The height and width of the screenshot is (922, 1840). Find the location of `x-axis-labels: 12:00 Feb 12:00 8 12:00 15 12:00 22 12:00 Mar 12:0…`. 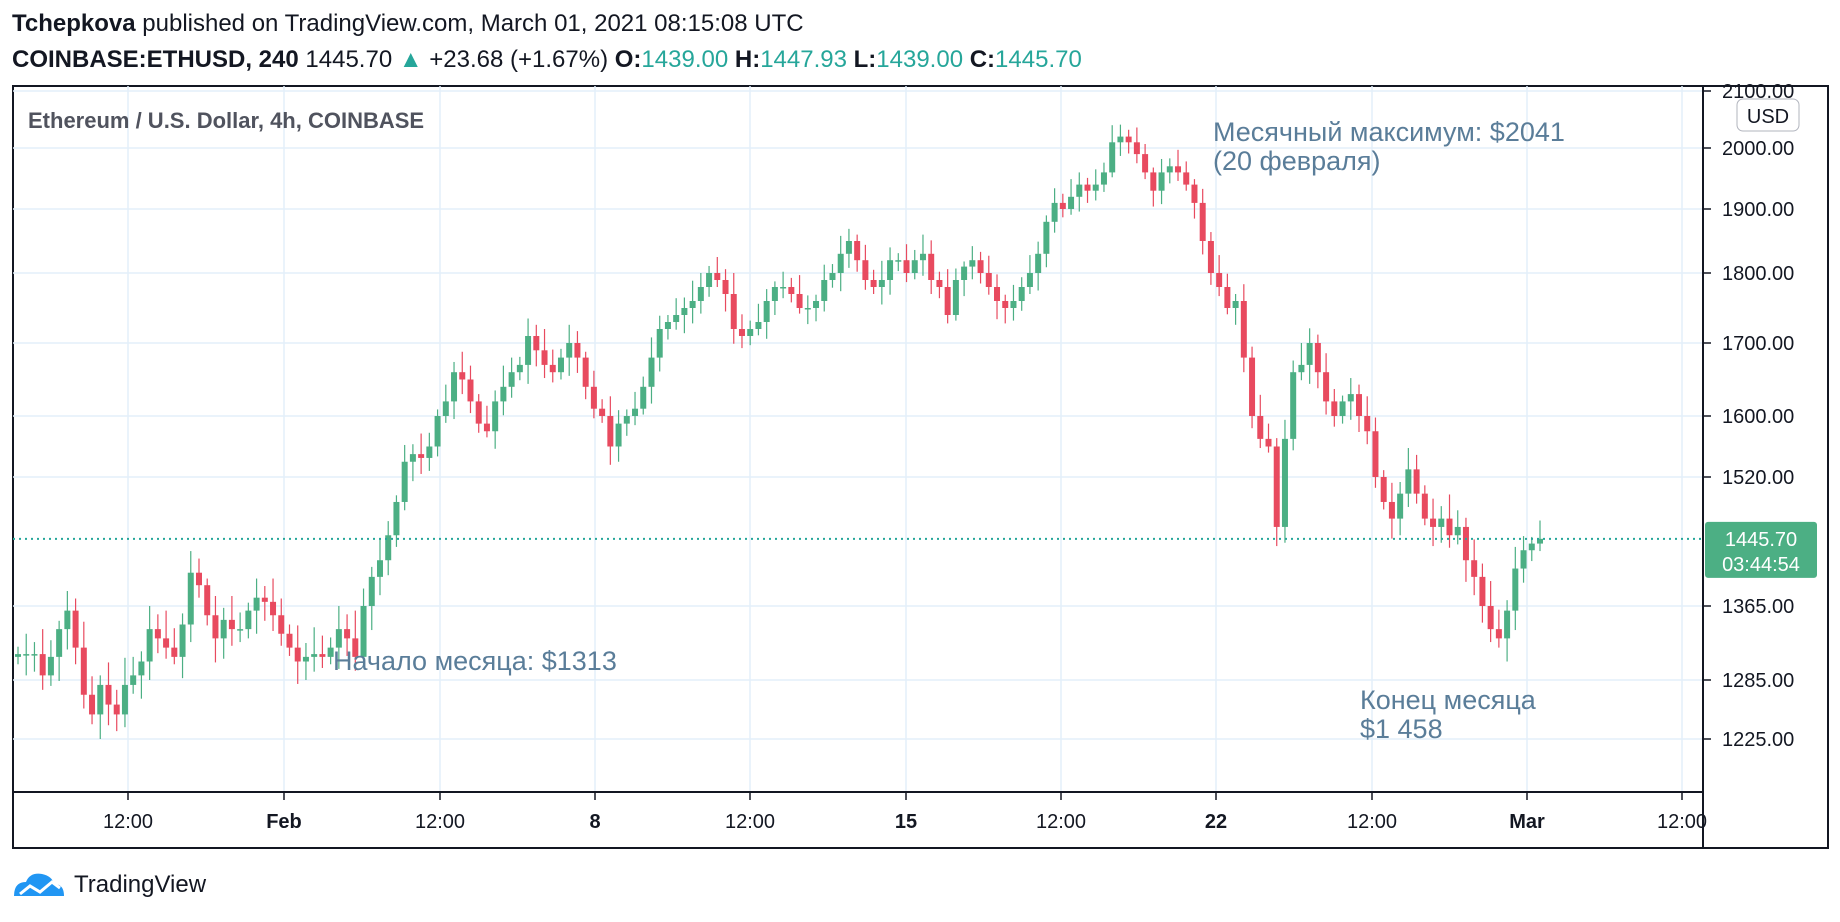

x-axis-labels: 12:00 Feb 12:00 8 12:00 15 12:00 22 12:00 Mar 12:0… is located at coordinates (905, 812).